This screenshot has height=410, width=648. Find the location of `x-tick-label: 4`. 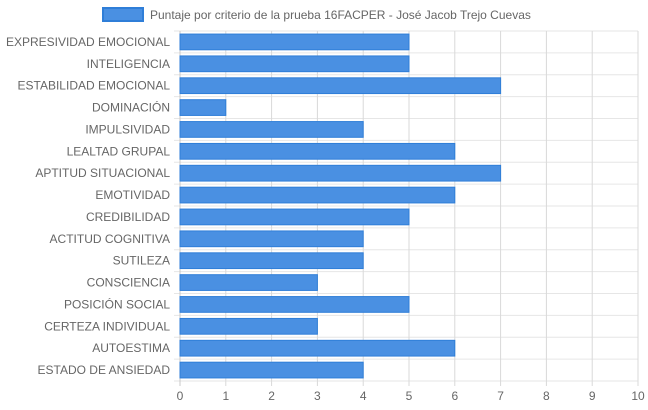

x-tick-label: 4 is located at coordinates (363, 396).